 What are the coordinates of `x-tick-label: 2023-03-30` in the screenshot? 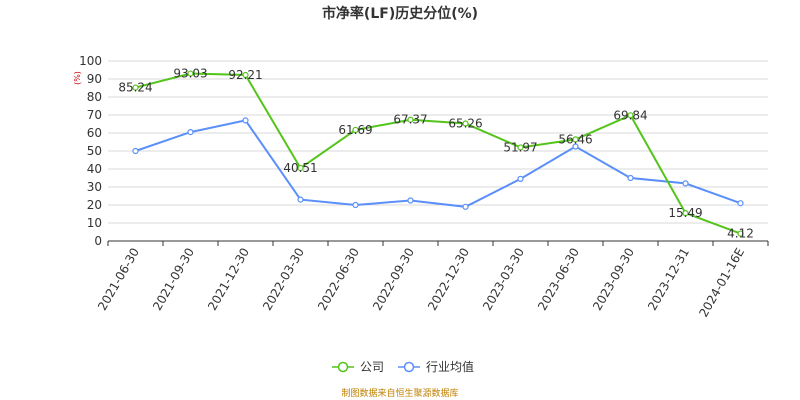 It's located at (503, 279).